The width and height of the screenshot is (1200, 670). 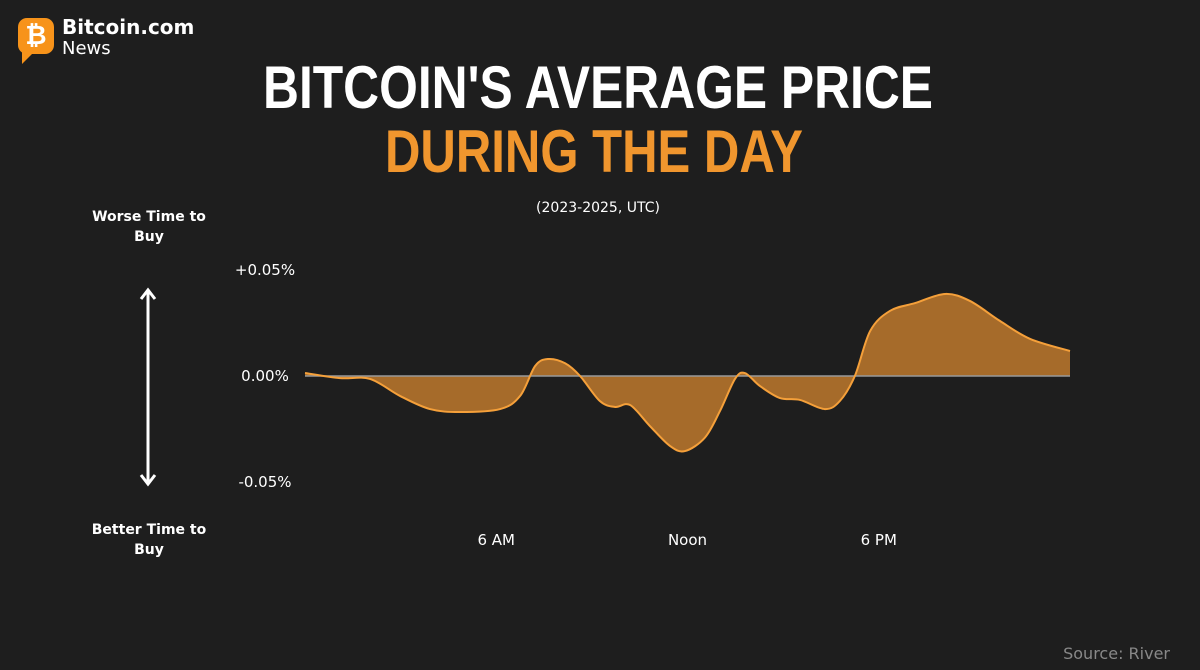 I want to click on annotation-bottom: Better Time to Buy, so click(x=149, y=540).